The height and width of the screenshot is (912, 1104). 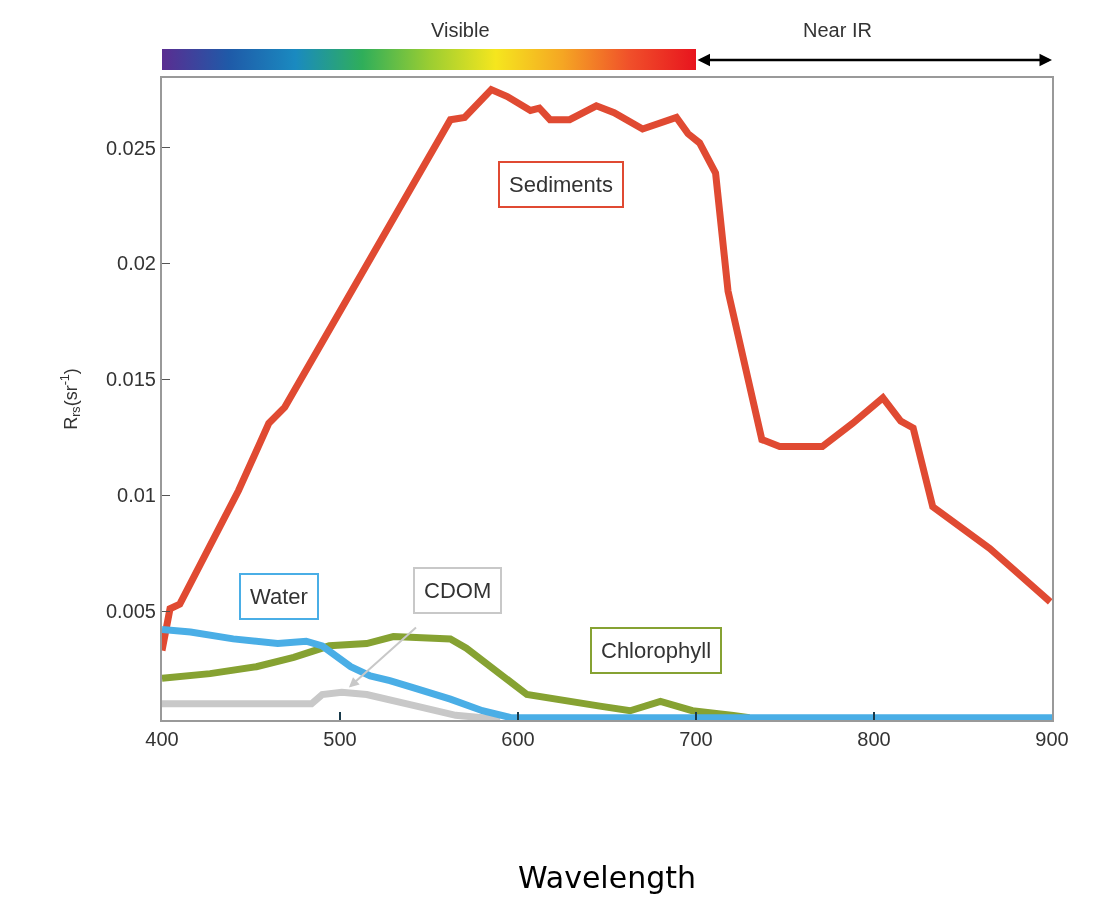 I want to click on y-tick-label: 0.01, so click(x=136, y=495).